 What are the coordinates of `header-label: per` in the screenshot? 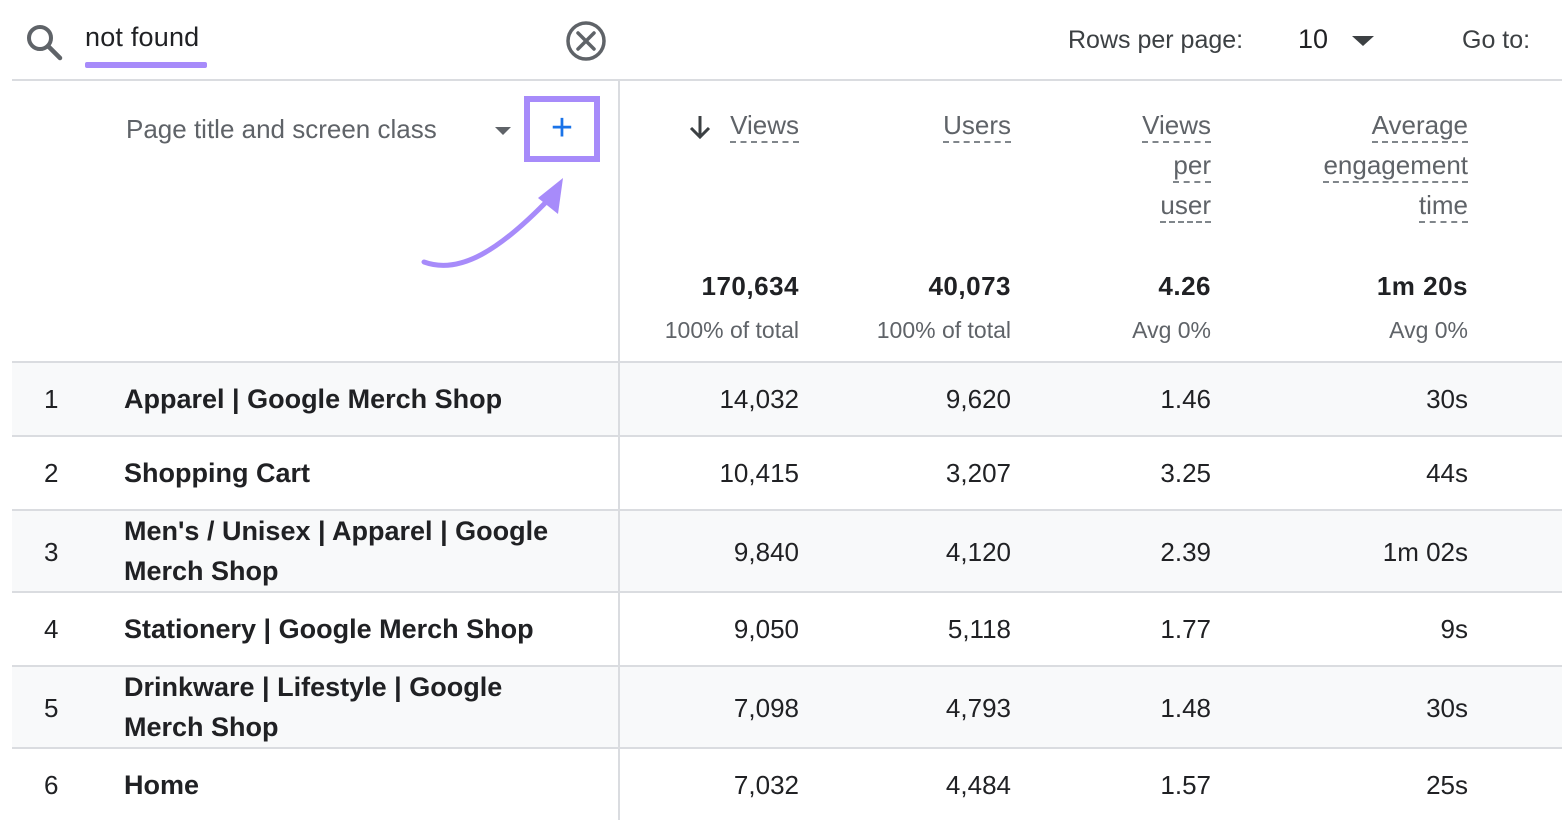 It's located at (1192, 166).